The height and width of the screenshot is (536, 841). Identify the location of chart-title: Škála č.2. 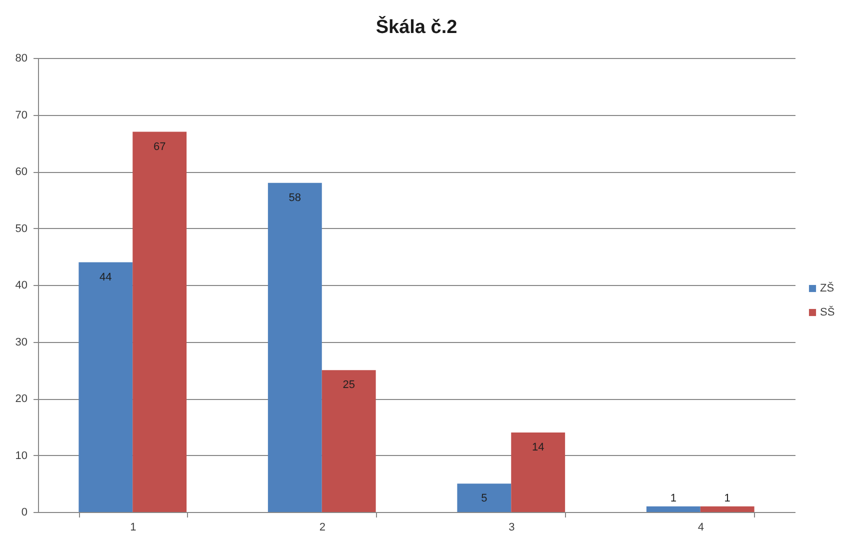
(417, 26).